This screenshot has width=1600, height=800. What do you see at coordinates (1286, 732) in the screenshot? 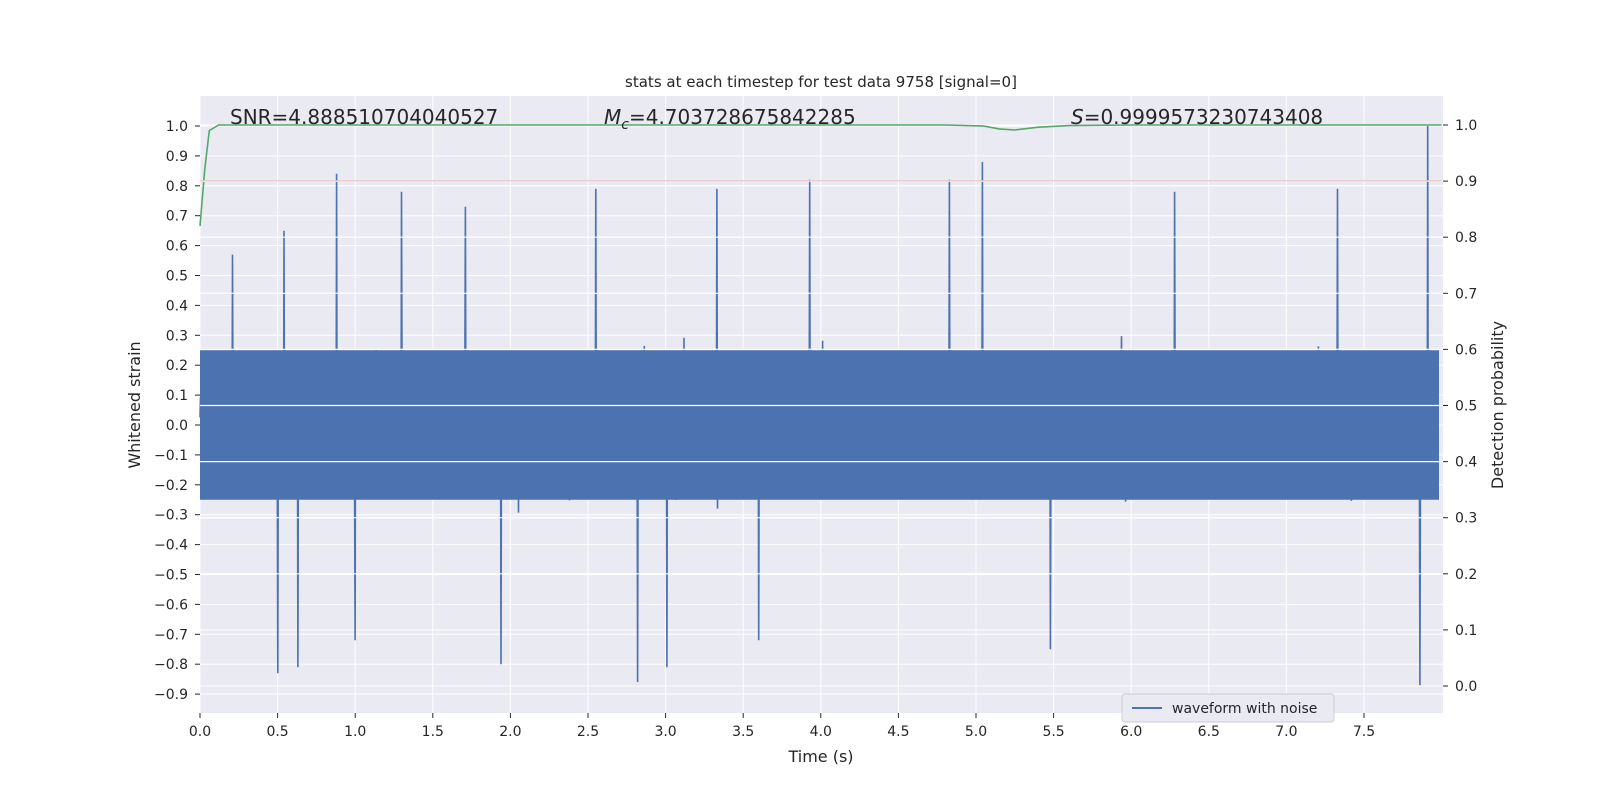
I see `x-tick-label: 7.0` at bounding box center [1286, 732].